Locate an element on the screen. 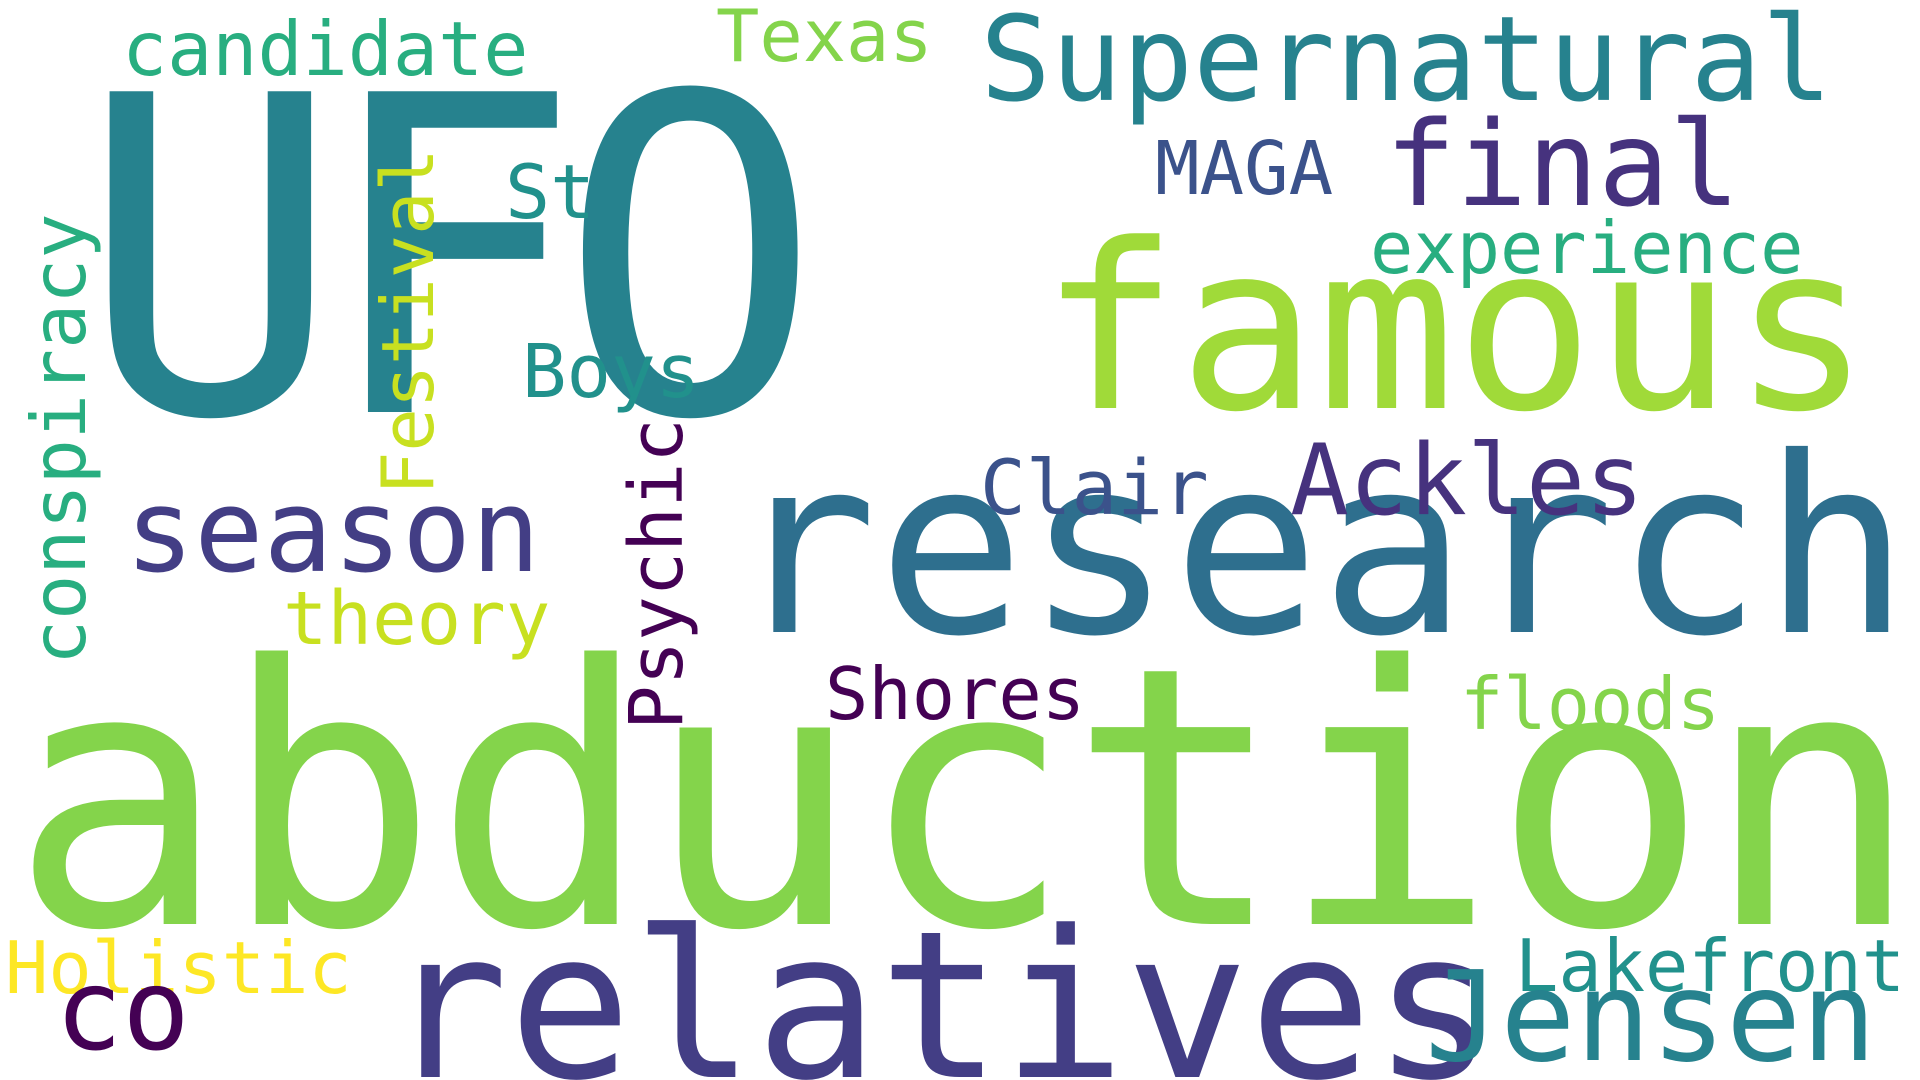 The image size is (1920, 1080). word-floods: floods is located at coordinates (1590, 704).